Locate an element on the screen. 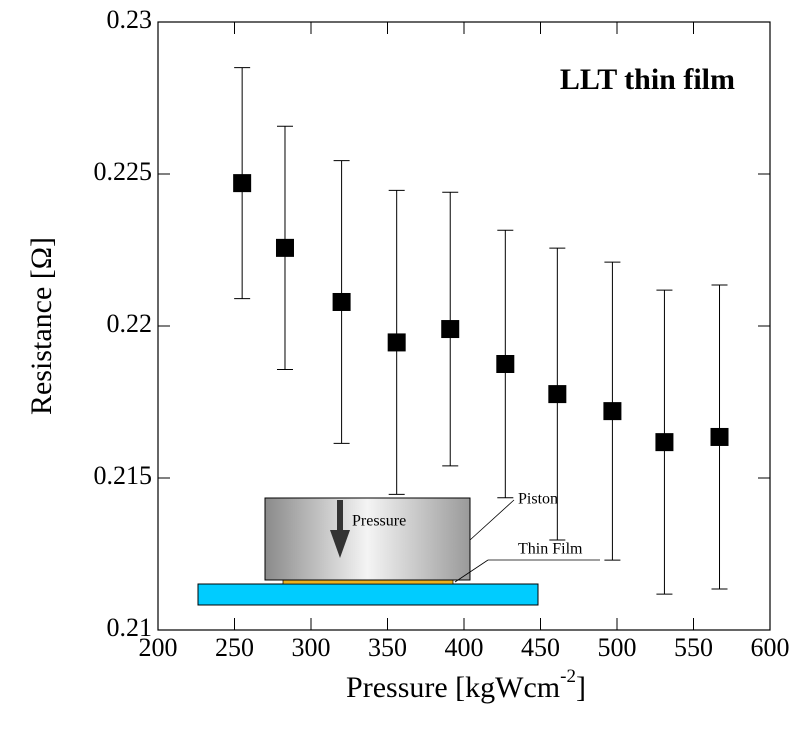 This screenshot has height=738, width=800. x-axis-label: Pressure [kgWcm-2] is located at coordinates (466, 685).